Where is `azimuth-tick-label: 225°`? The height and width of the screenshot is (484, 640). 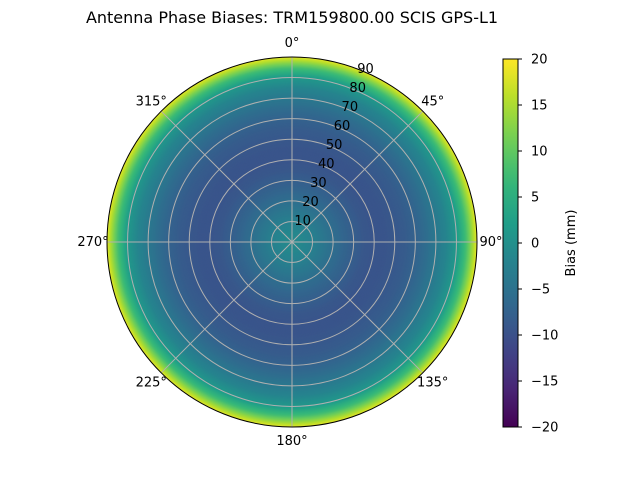
azimuth-tick-label: 225° is located at coordinates (151, 383).